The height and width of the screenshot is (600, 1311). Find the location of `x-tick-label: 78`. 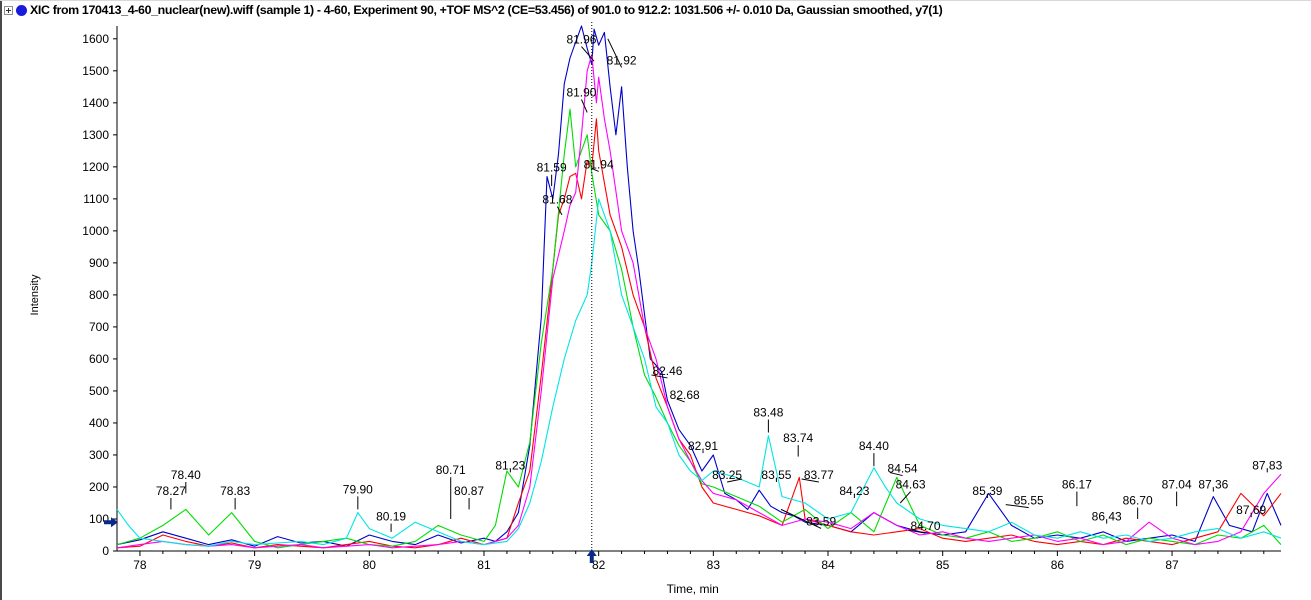

x-tick-label: 78 is located at coordinates (140, 565).